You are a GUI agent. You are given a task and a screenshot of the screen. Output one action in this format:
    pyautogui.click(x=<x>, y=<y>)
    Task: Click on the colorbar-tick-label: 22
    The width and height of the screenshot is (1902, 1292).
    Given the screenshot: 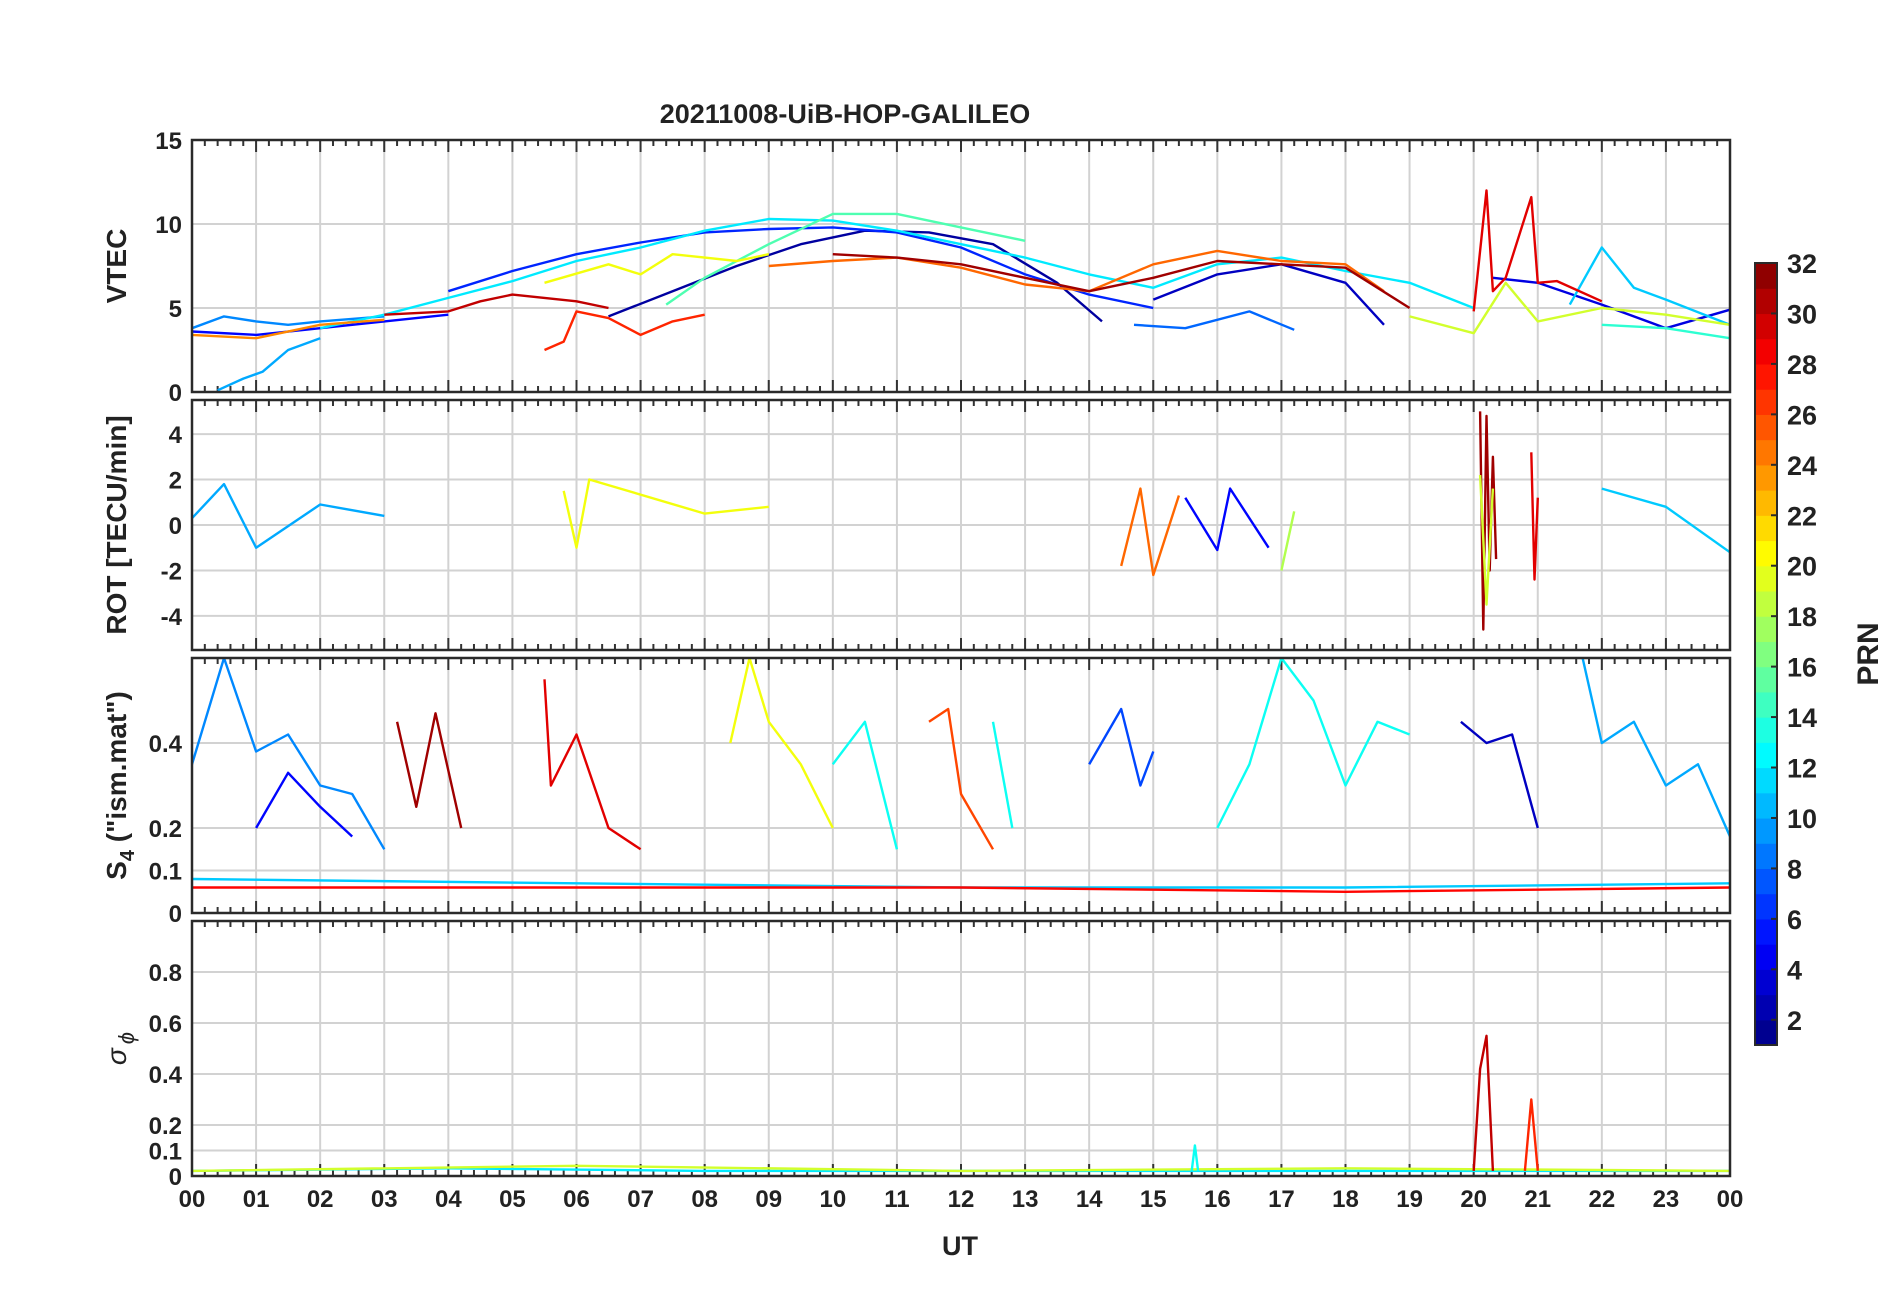 What is the action you would take?
    pyautogui.click(x=1802, y=516)
    